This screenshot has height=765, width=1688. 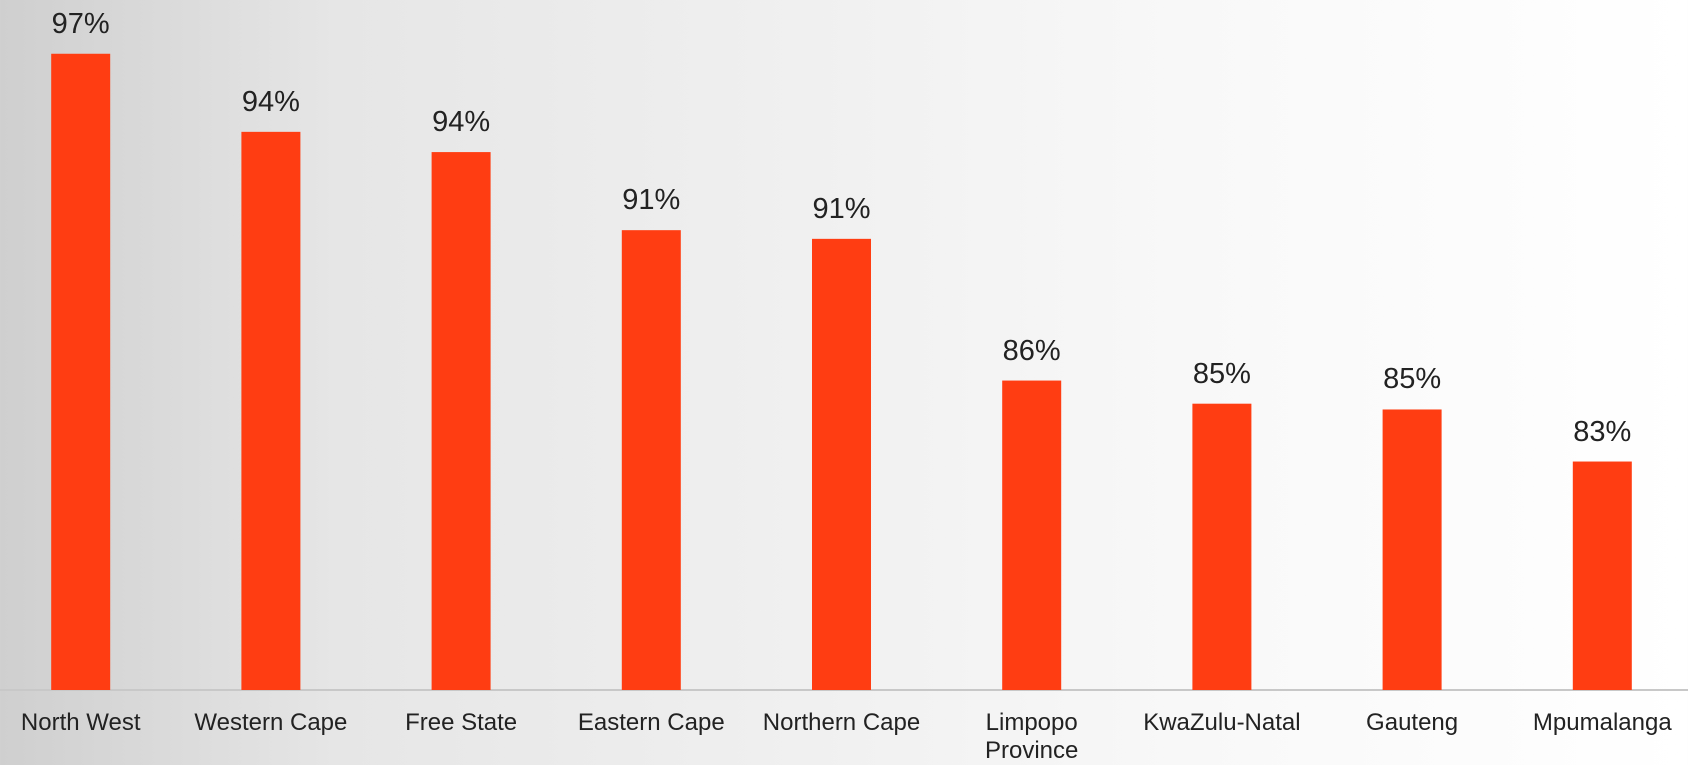 What do you see at coordinates (841, 722) in the screenshot?
I see `x-tick-label: Northern Cape` at bounding box center [841, 722].